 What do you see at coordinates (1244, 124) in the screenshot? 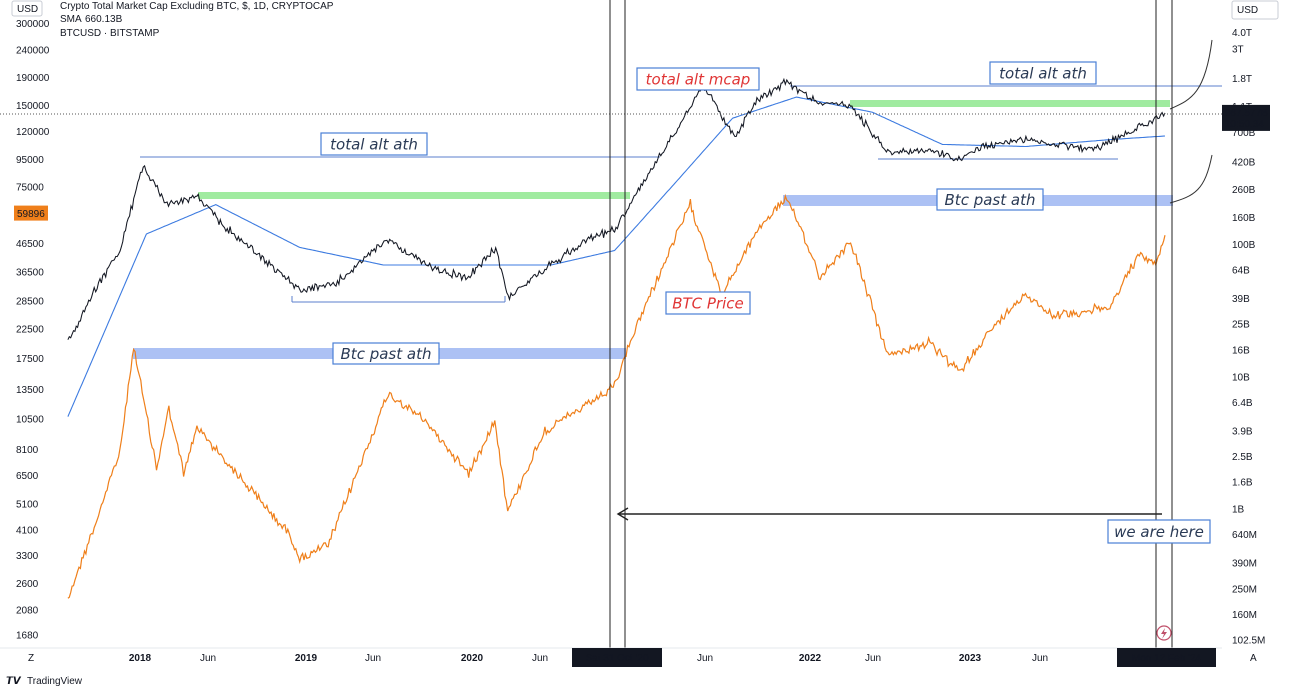
I see `right-price-tag-time: 10:50:34` at bounding box center [1244, 124].